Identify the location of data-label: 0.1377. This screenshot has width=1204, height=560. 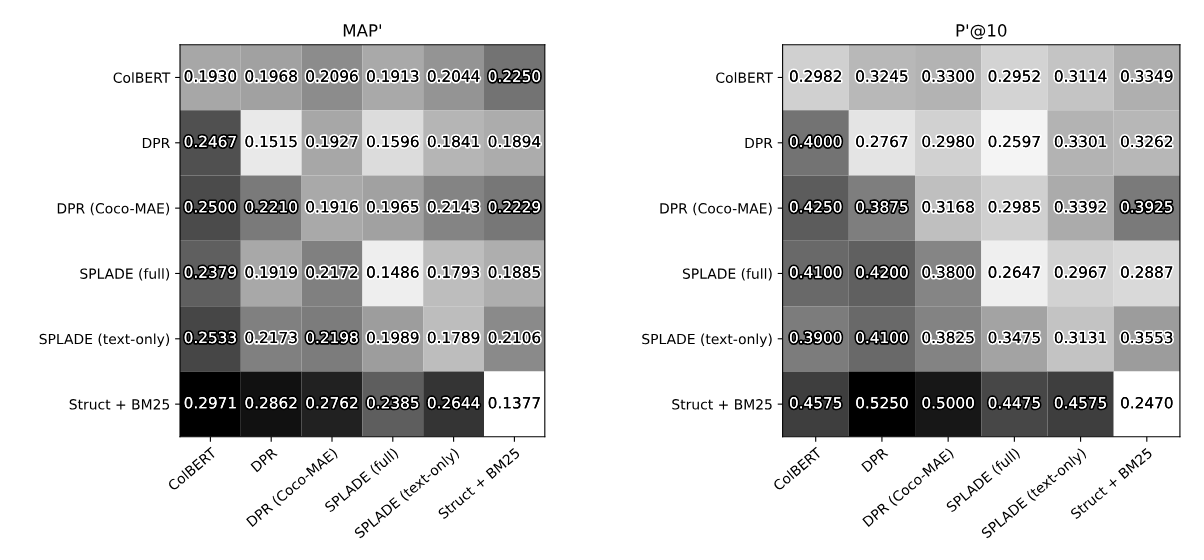
(514, 403).